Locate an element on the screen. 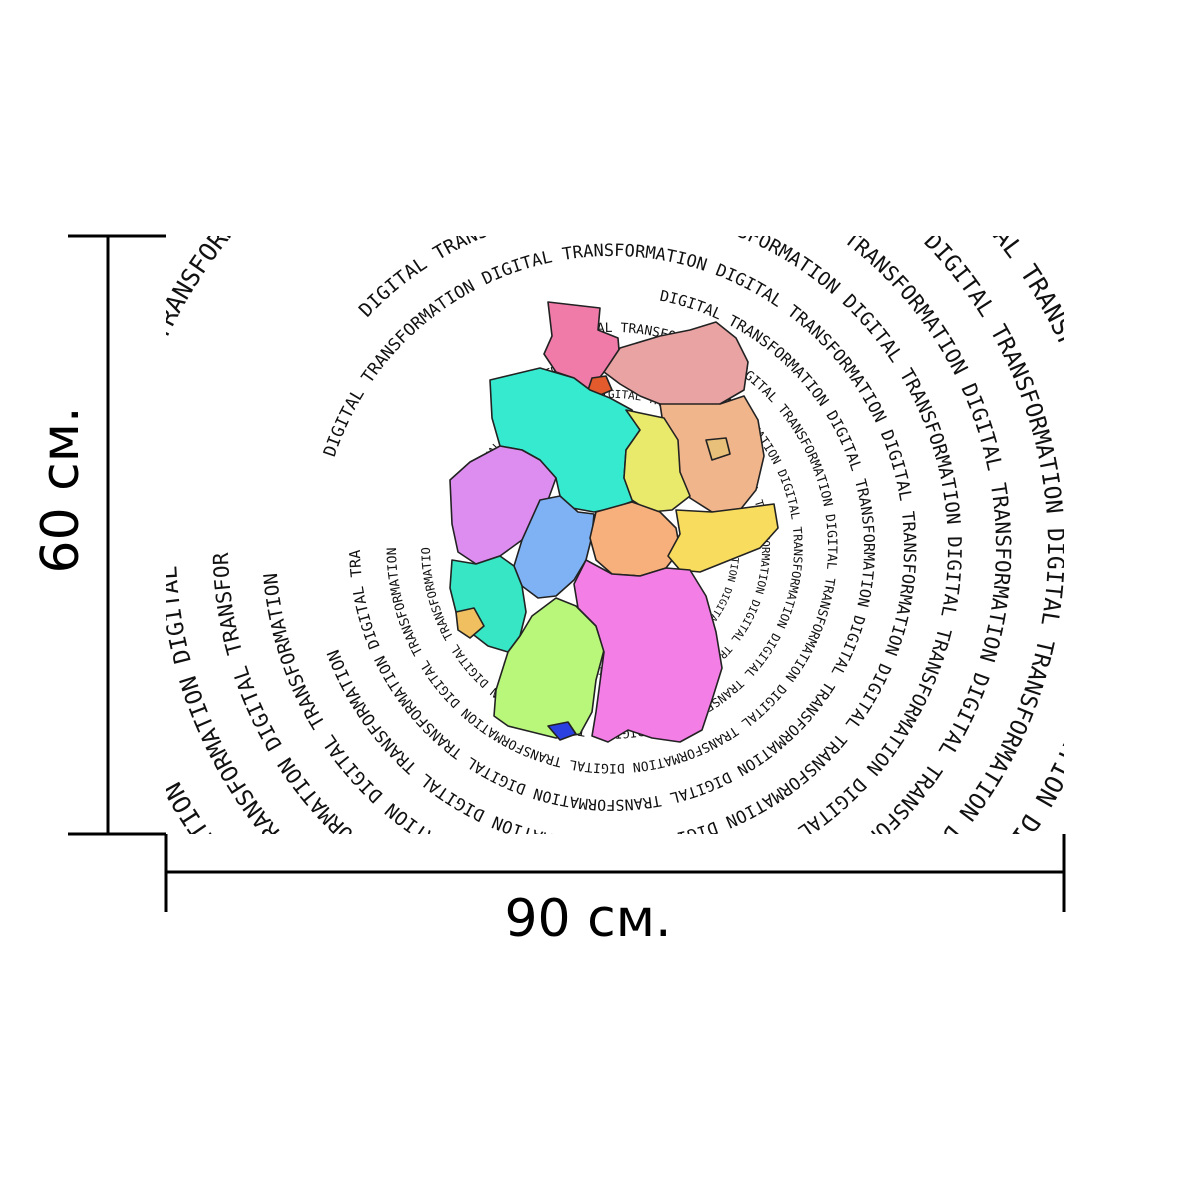 The height and width of the screenshot is (1200, 1200). germany-map is located at coordinates (614, 522).